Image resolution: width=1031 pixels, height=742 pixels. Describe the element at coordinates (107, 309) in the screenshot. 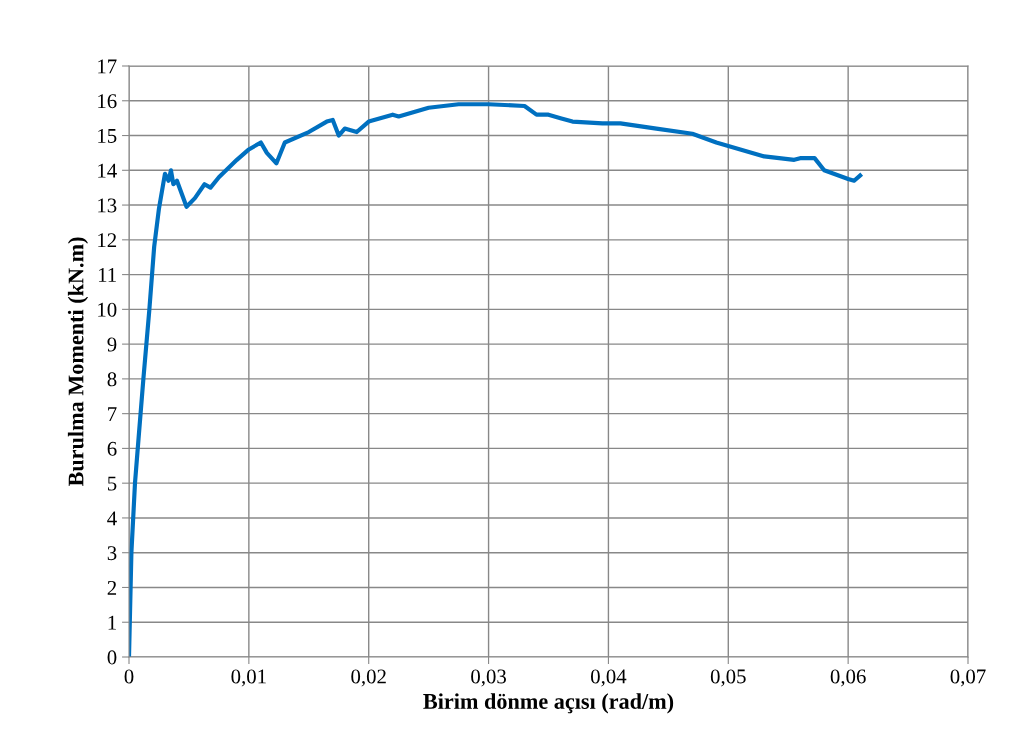

I see `y-tick-label: 10` at that location.